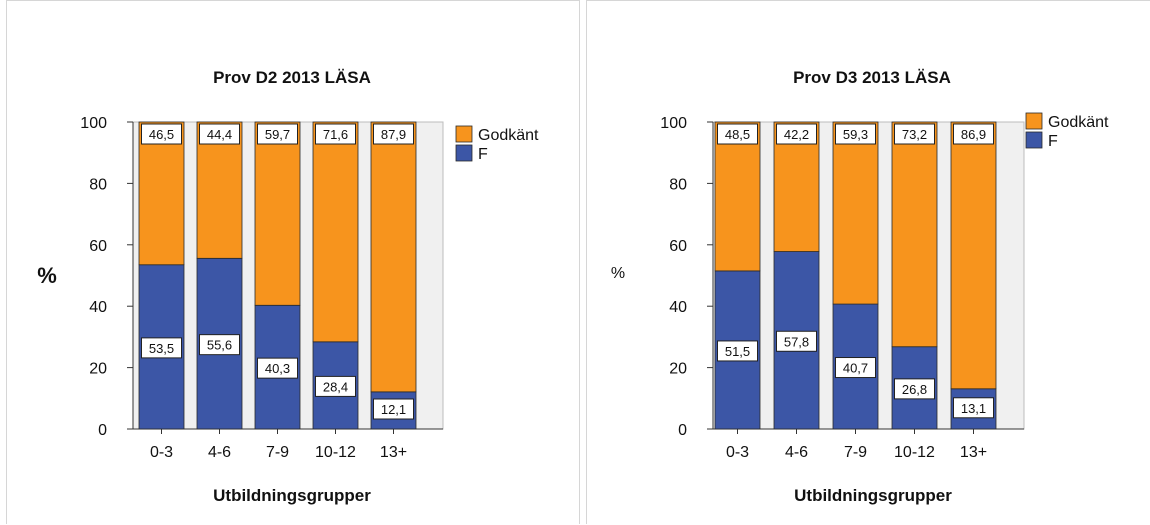 This screenshot has width=1150, height=525. I want to click on data-label-f: 51,5, so click(737, 351).